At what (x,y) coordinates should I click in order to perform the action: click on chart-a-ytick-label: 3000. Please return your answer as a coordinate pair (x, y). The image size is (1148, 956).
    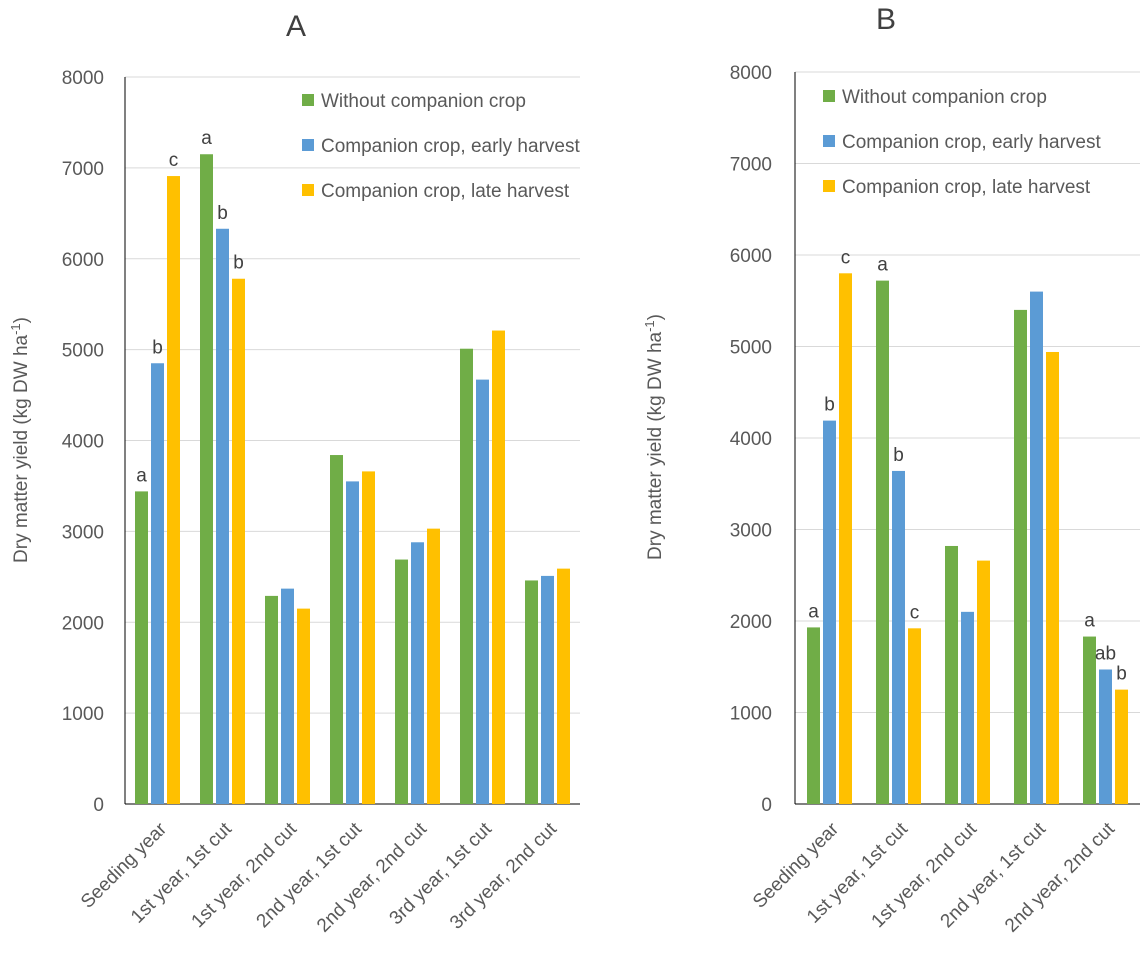
    Looking at the image, I should click on (83, 532).